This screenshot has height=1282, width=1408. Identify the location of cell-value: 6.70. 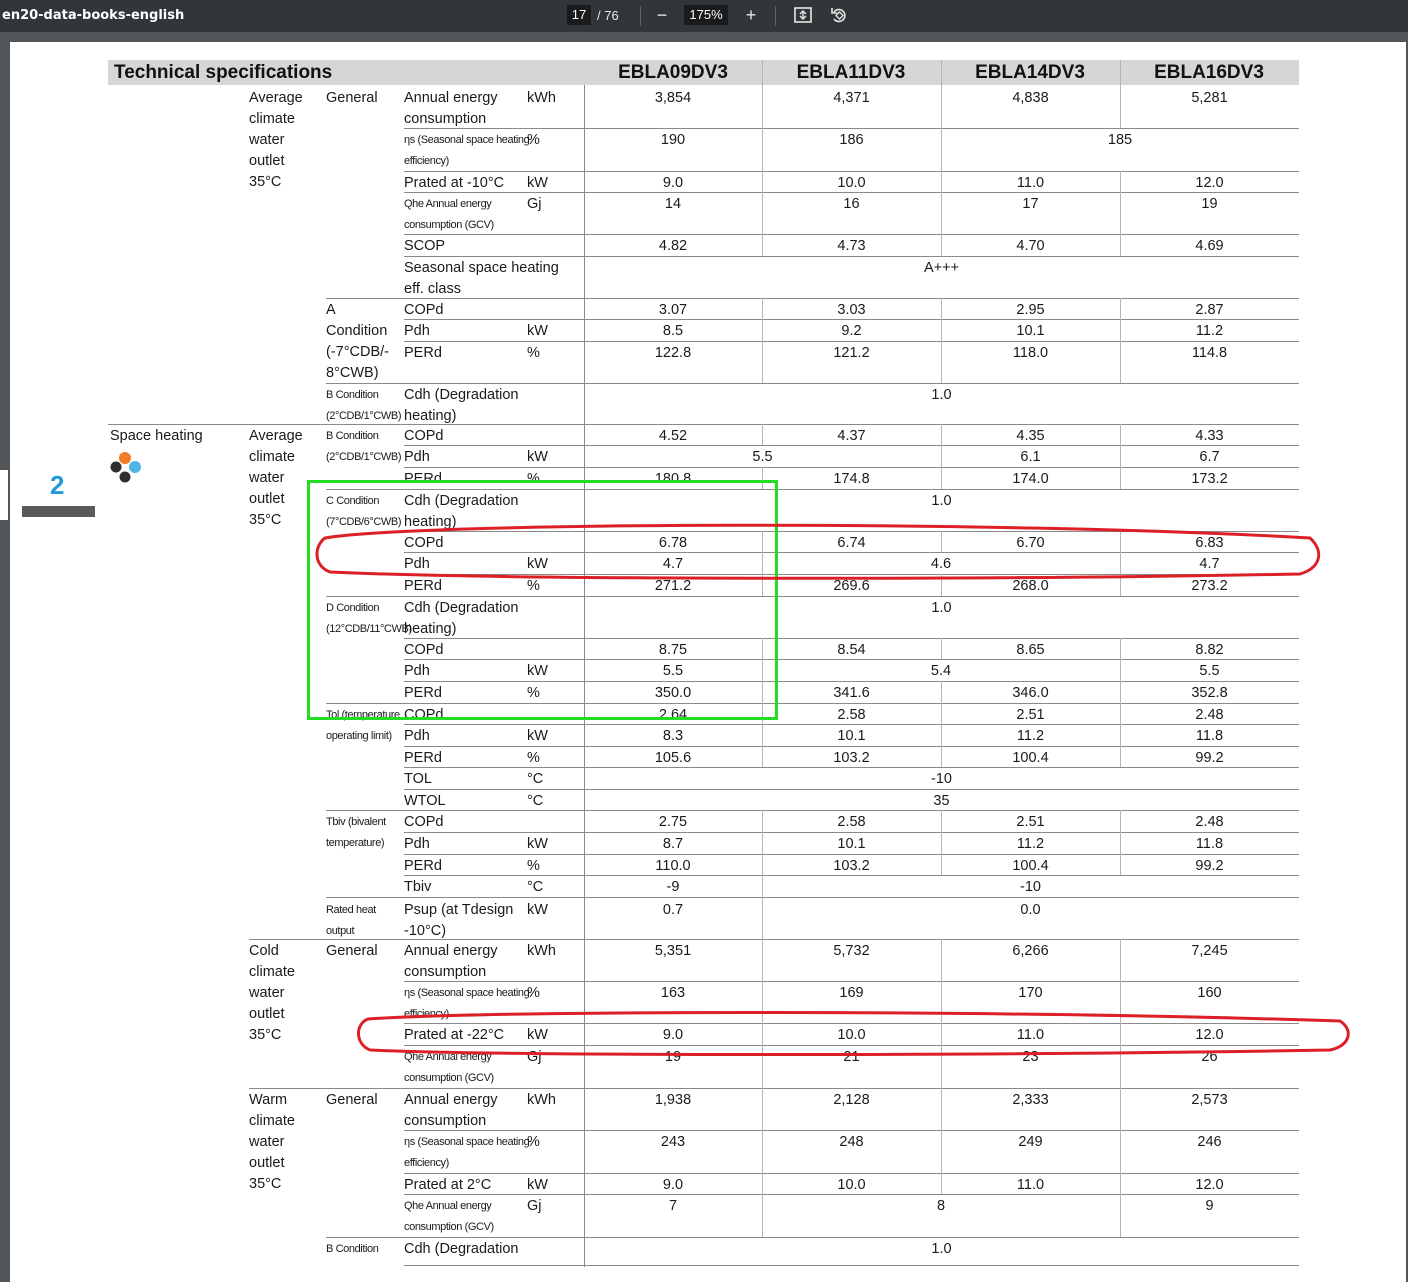
(1030, 543).